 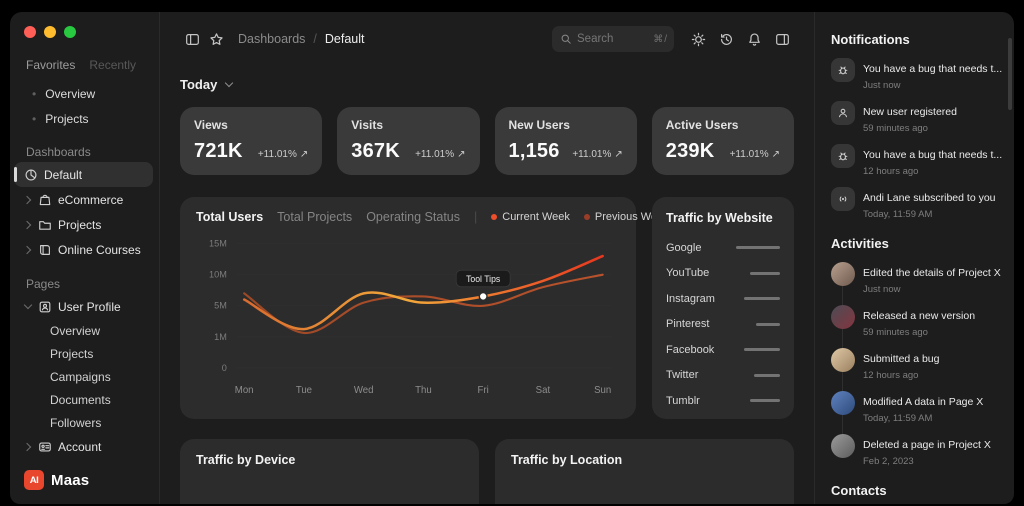 I want to click on svg-text: 0, so click(x=224, y=368).